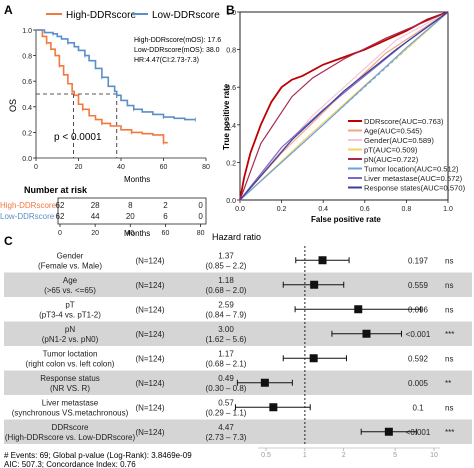 The height and width of the screenshot is (468, 474). I want to click on forest-ci-value: (0.29 – 1.1), so click(226, 412).